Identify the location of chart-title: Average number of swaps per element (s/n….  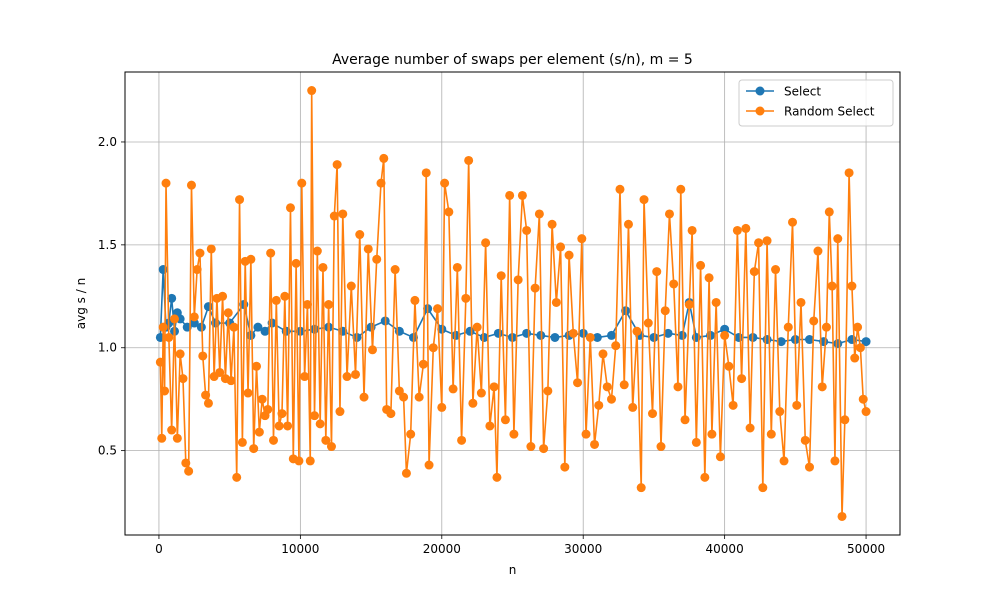
(512, 60).